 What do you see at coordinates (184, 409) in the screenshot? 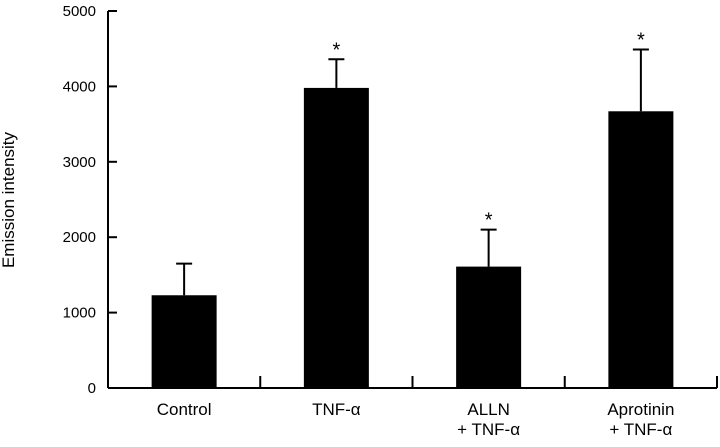
I see `x-tick-label: Control` at bounding box center [184, 409].